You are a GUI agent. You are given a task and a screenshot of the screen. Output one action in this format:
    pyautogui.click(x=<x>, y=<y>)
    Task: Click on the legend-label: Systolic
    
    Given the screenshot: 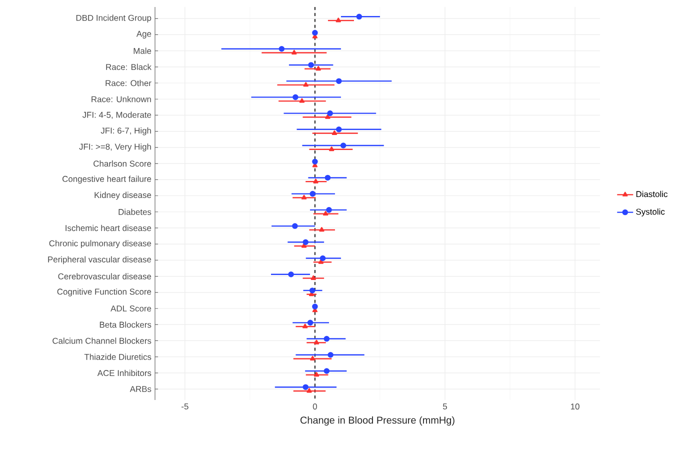 What is the action you would take?
    pyautogui.click(x=650, y=212)
    